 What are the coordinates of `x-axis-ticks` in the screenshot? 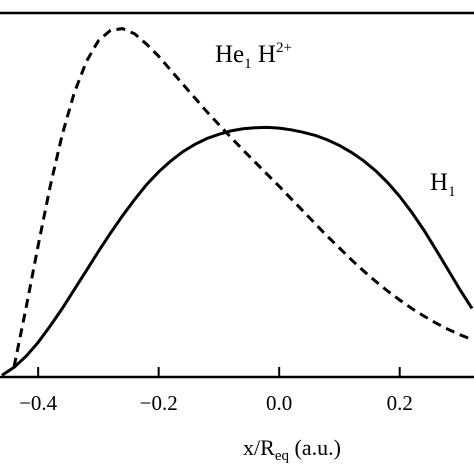 It's located at (219, 372).